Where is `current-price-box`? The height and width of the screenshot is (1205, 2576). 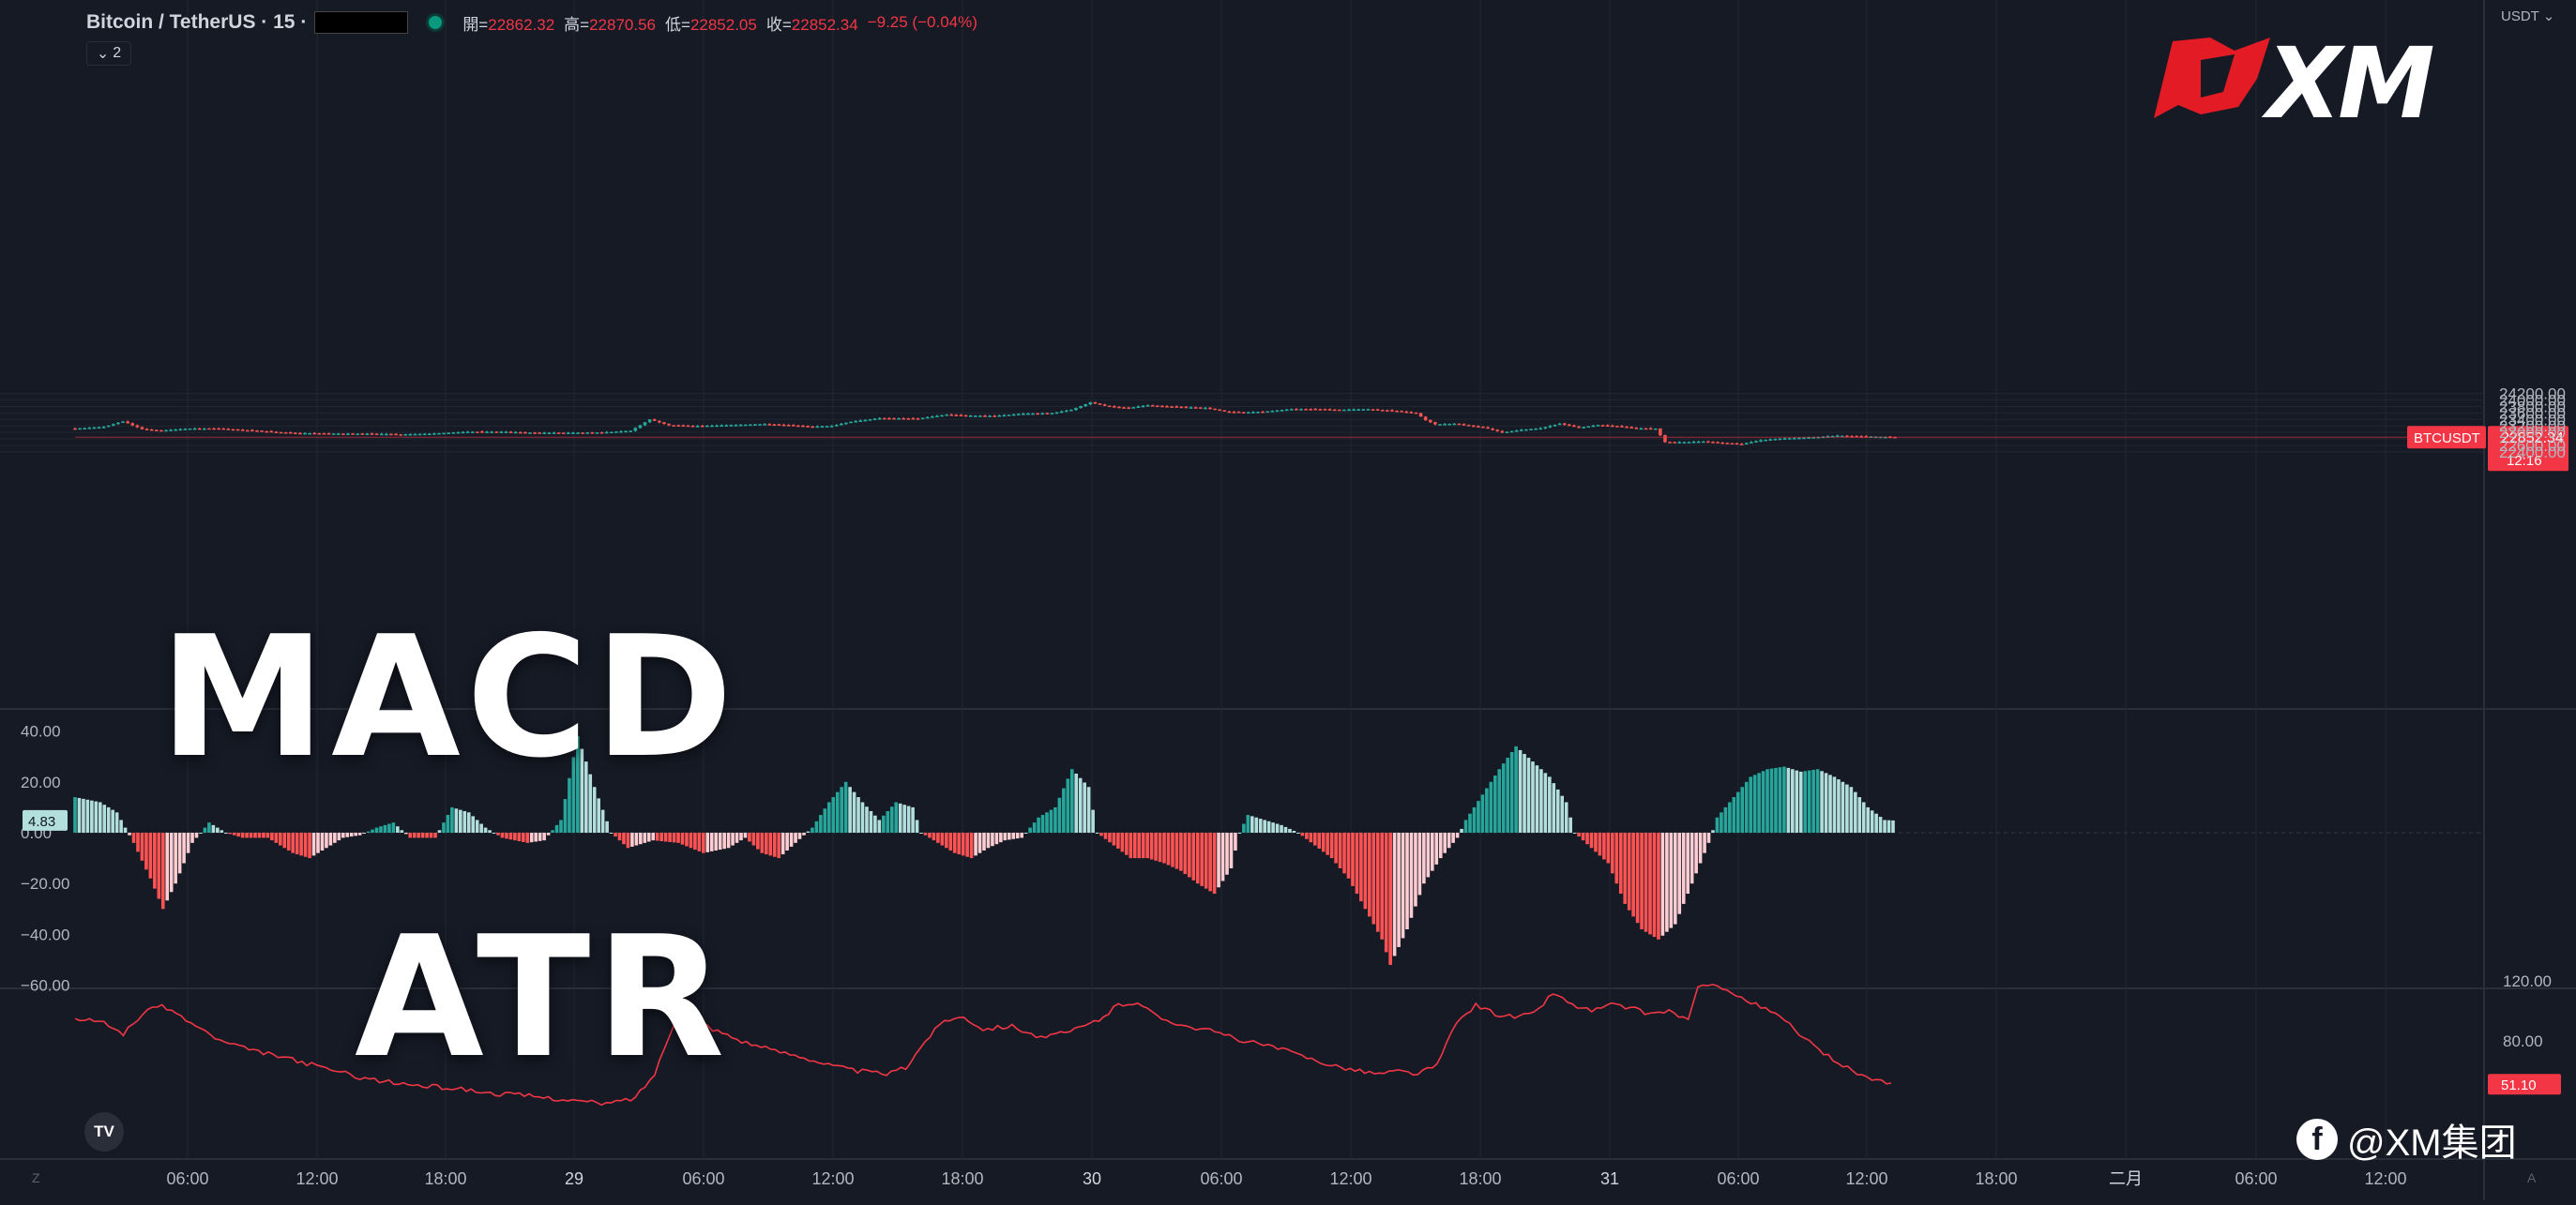
current-price-box is located at coordinates (2528, 449).